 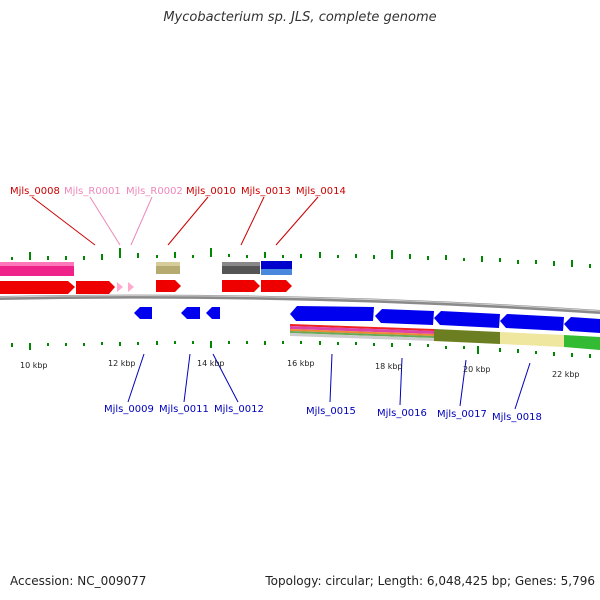 What do you see at coordinates (211, 363) in the screenshot?
I see `scale-label-14kbp: 14 kbp` at bounding box center [211, 363].